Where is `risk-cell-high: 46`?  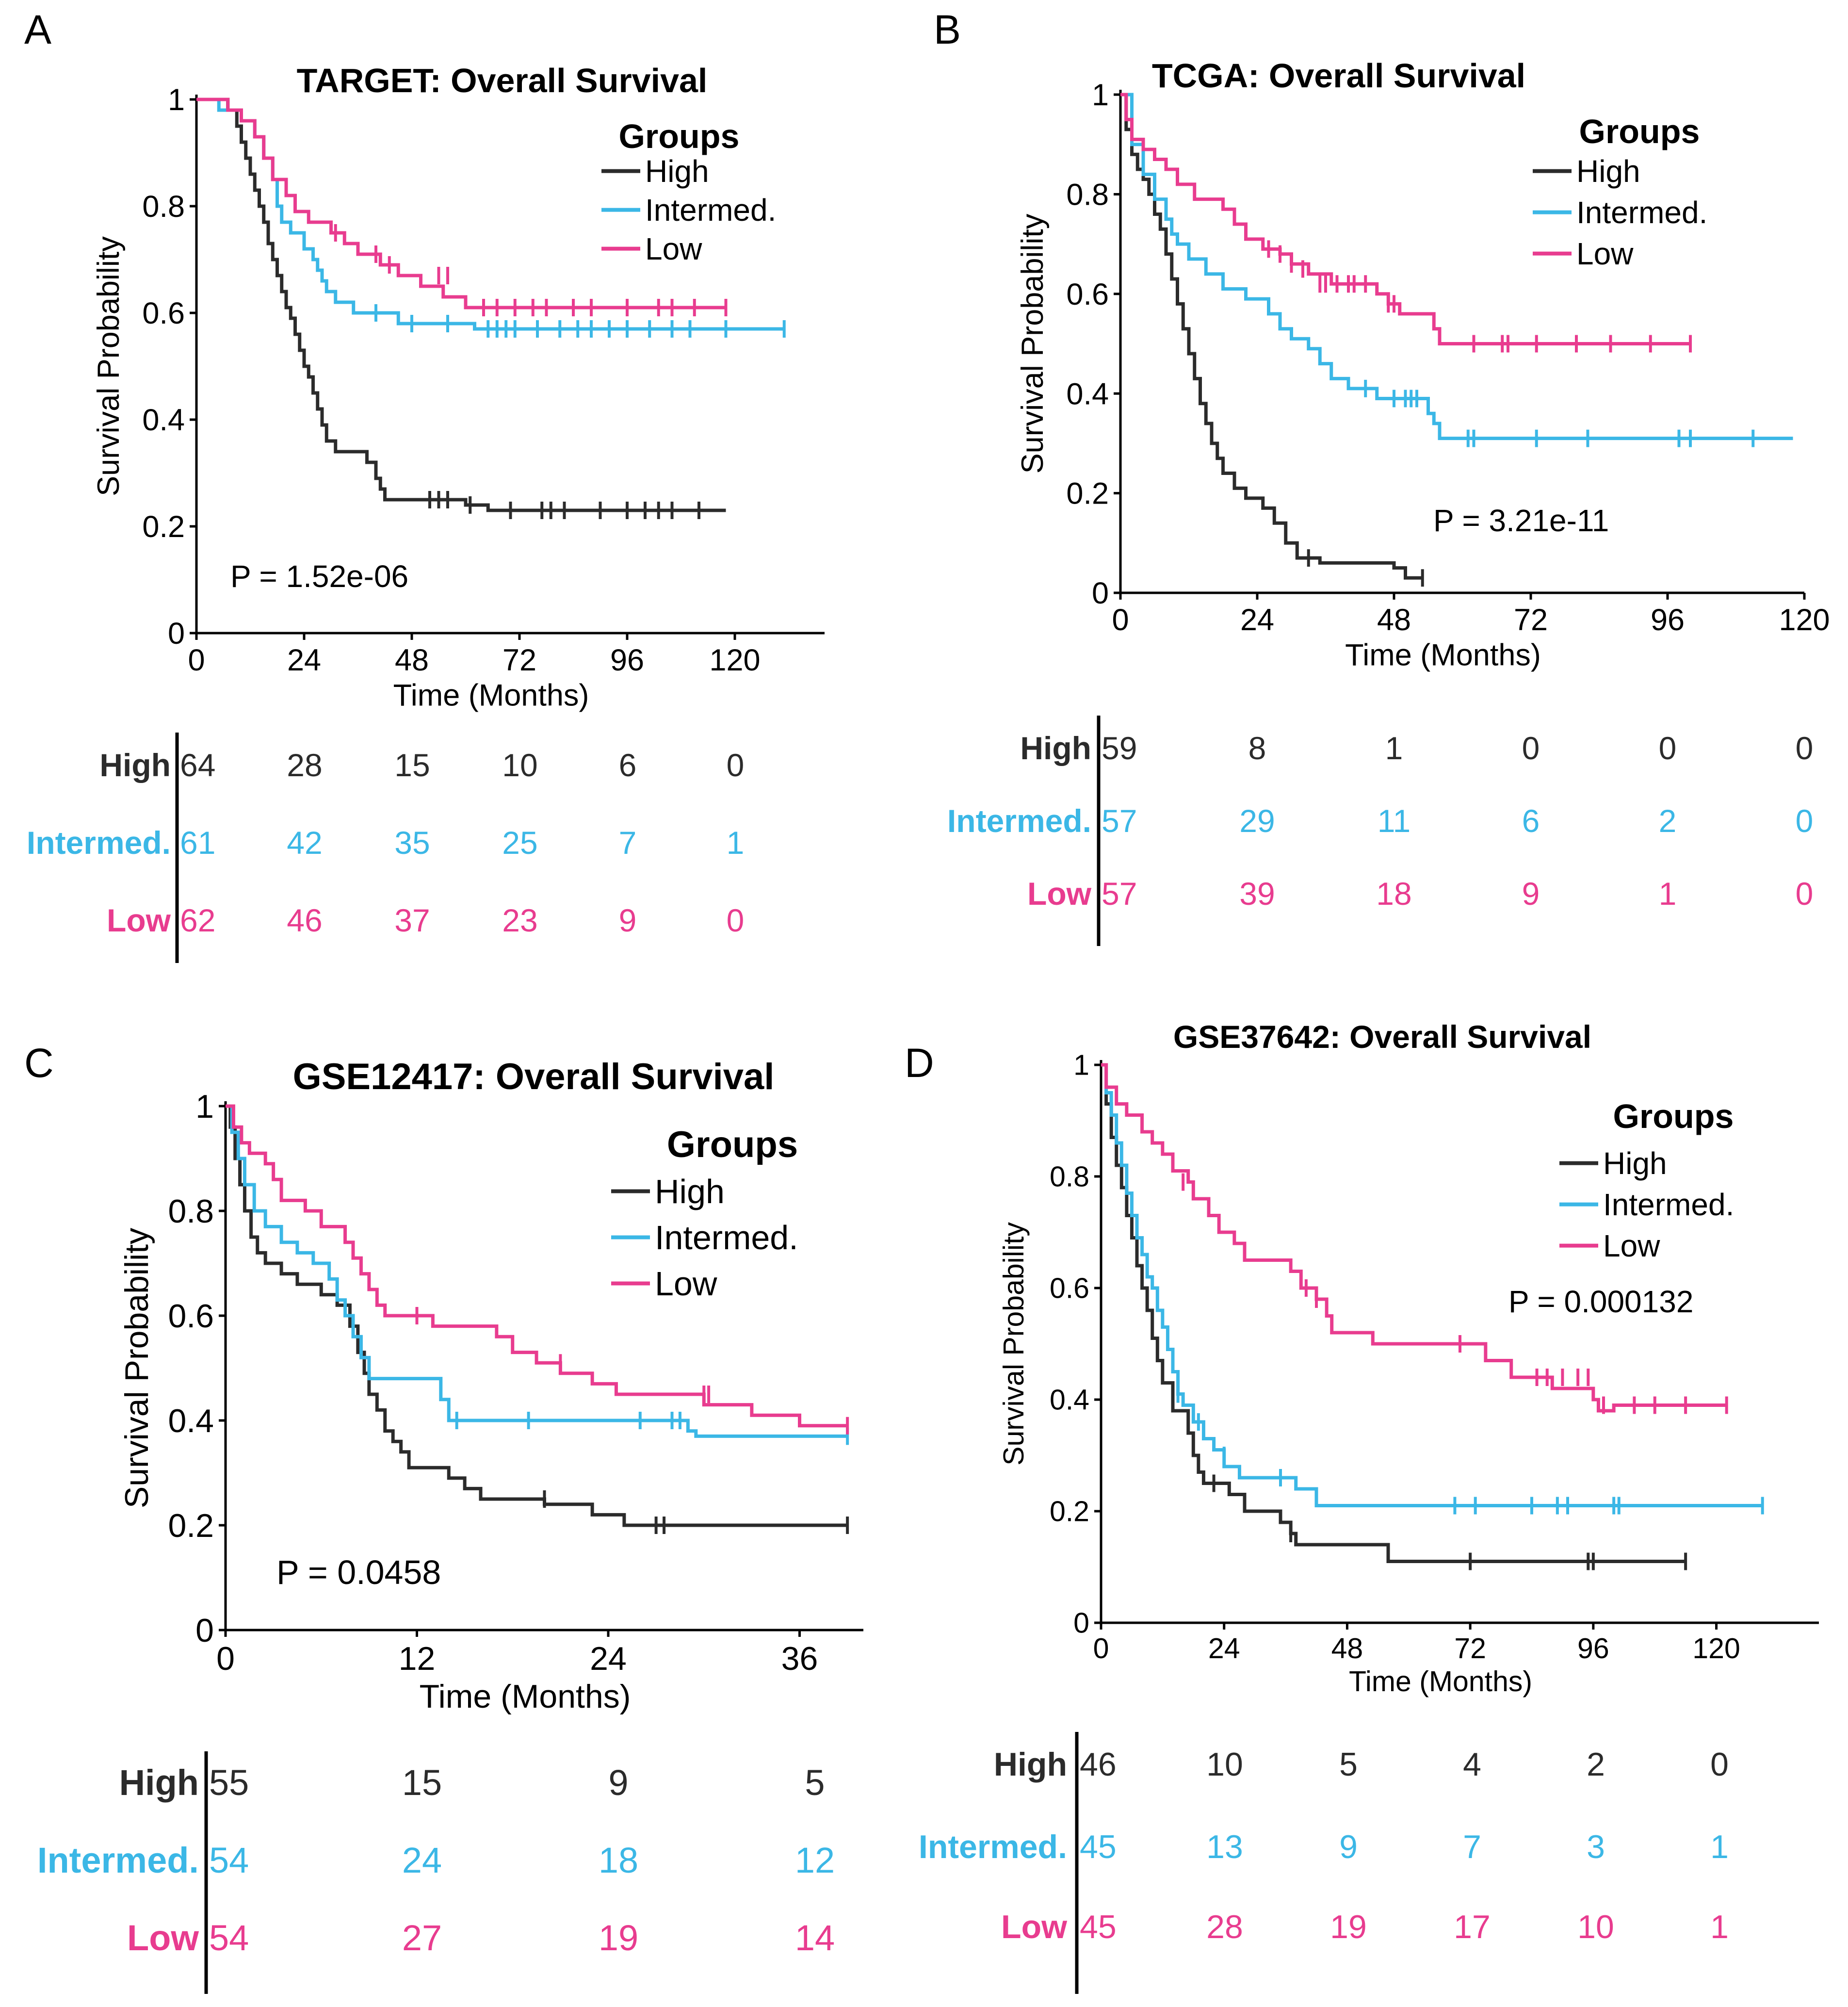
risk-cell-high: 46 is located at coordinates (1098, 1764).